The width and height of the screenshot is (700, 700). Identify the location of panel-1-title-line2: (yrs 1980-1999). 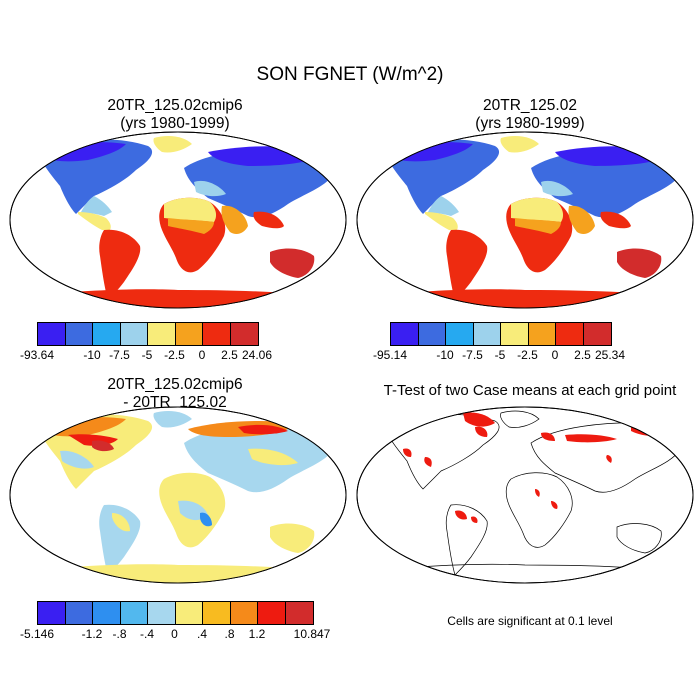
(175, 123).